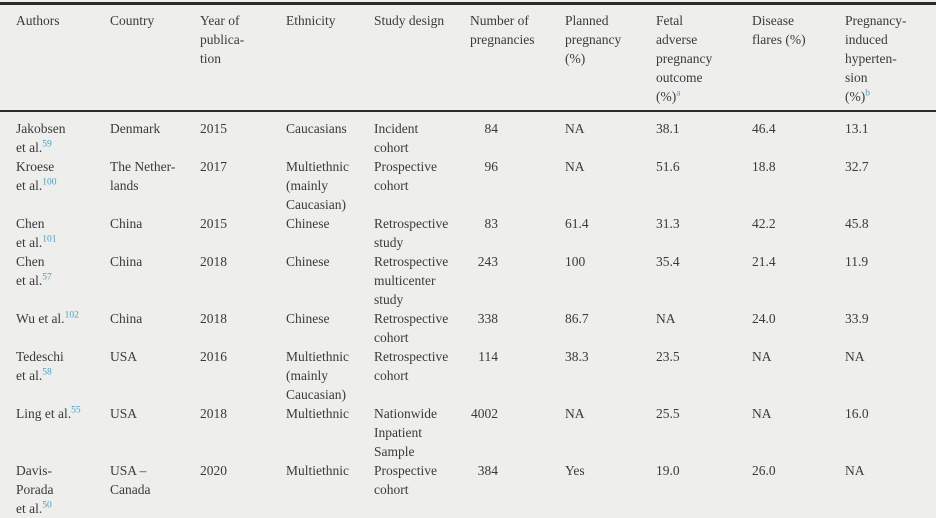 Image resolution: width=936 pixels, height=518 pixels. I want to click on col-header-label: Pregnancy- induced hyperten- sion (%), so click(876, 58).